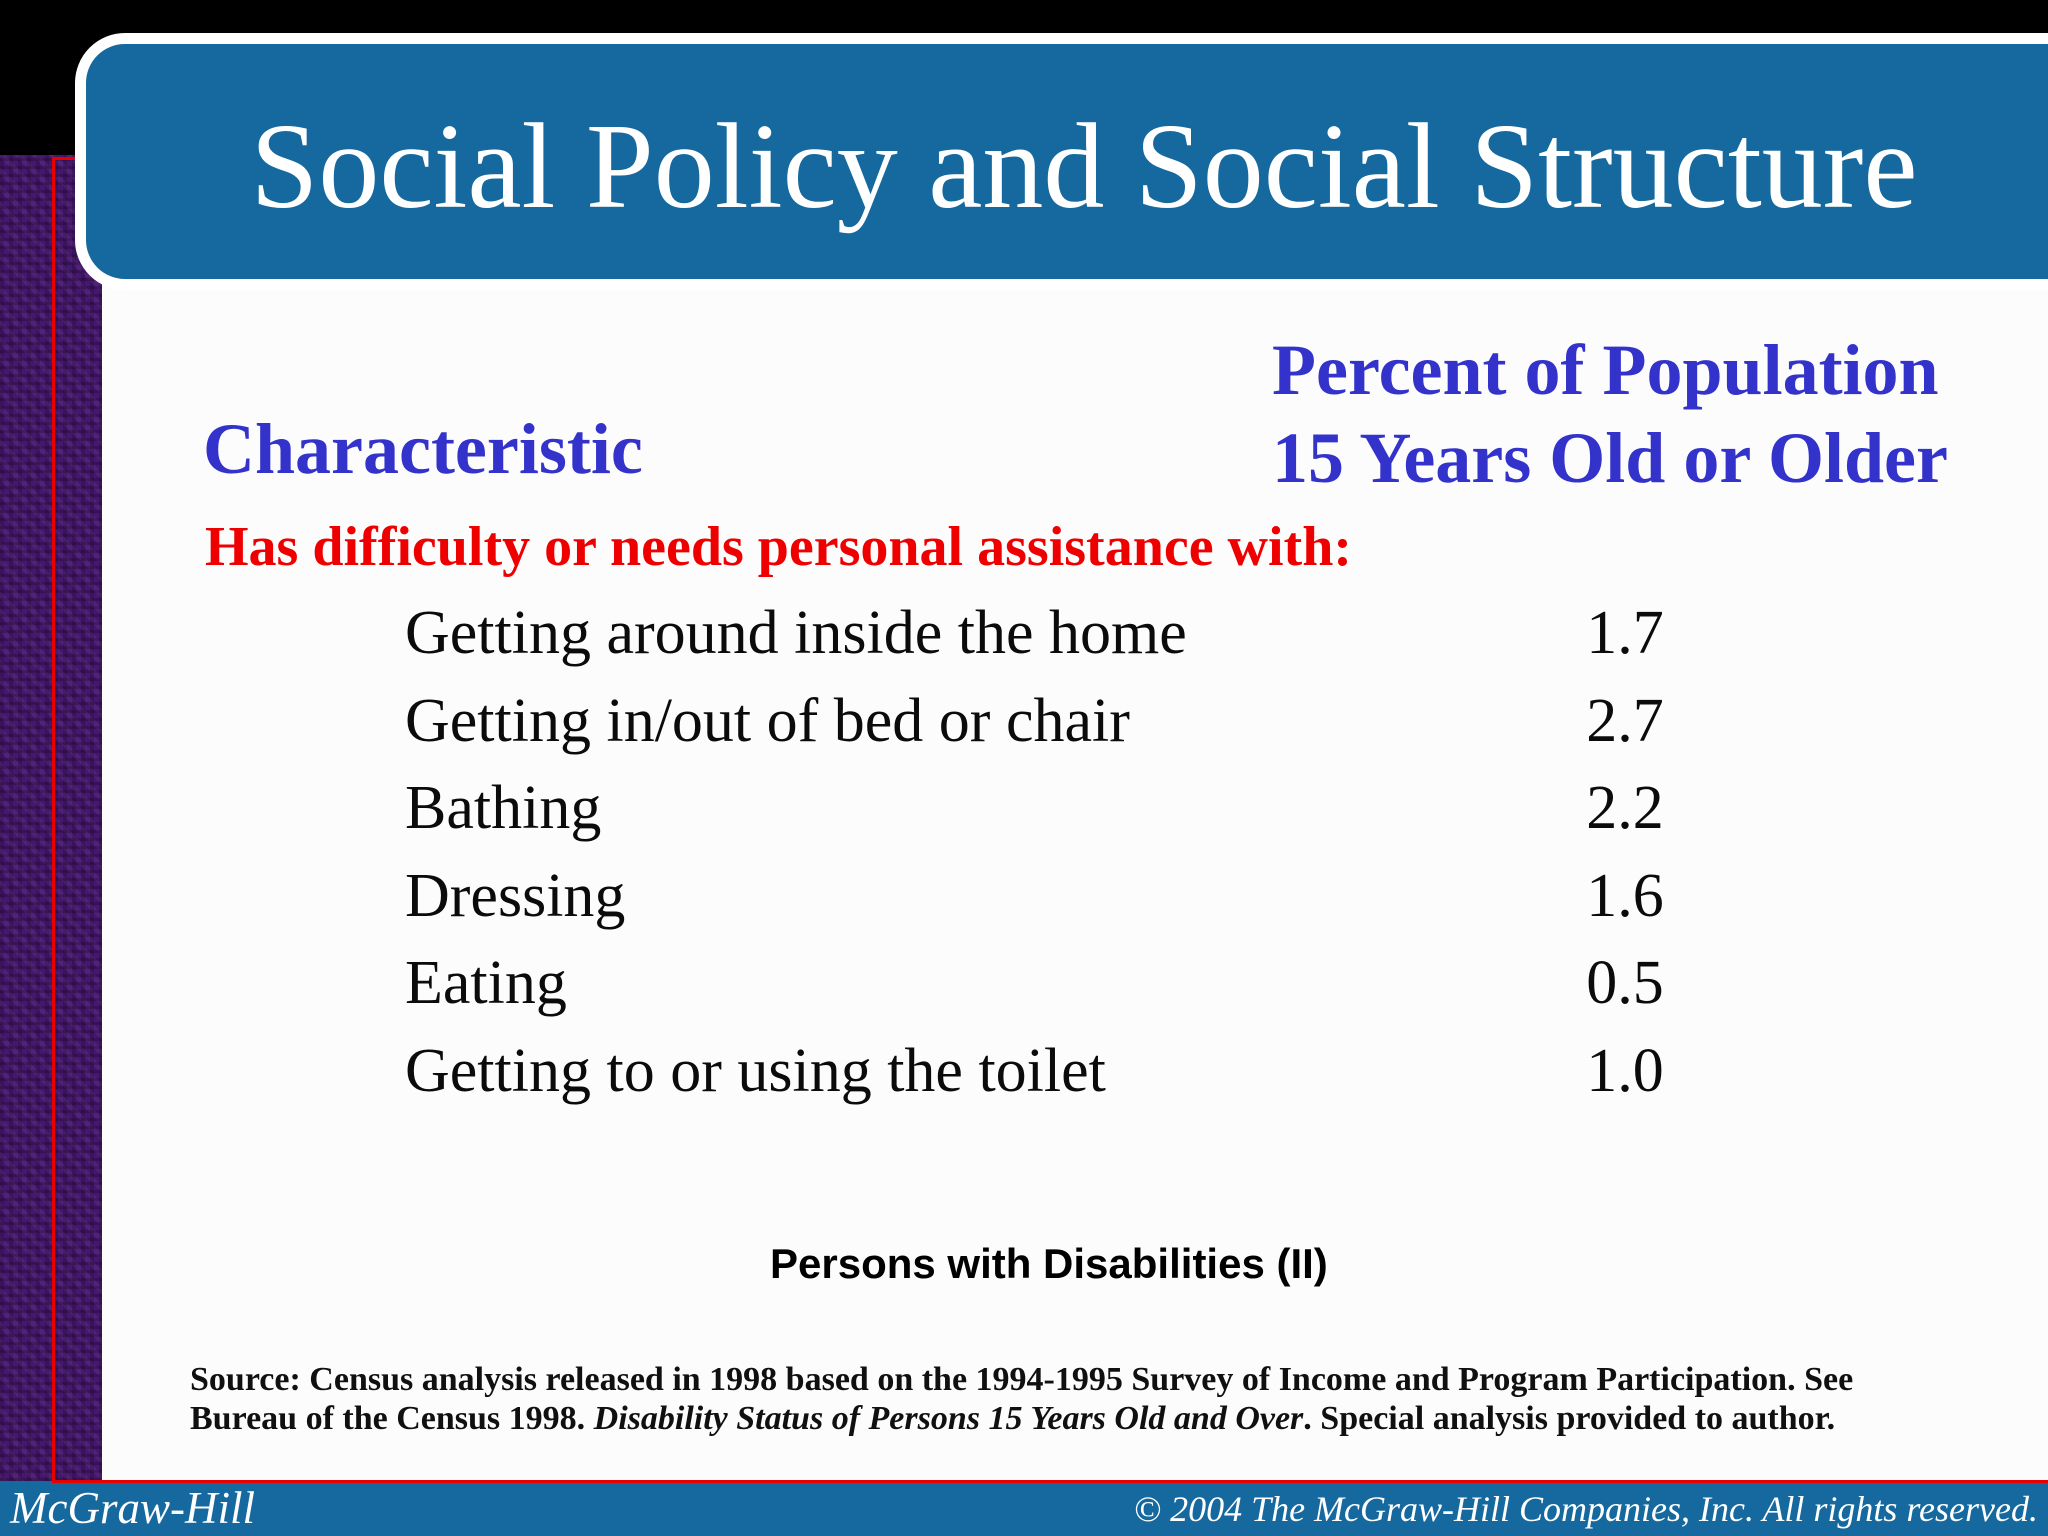 The image size is (2048, 1536). What do you see at coordinates (1049, 1263) in the screenshot?
I see `slide-caption: Persons with Disabilities (II)` at bounding box center [1049, 1263].